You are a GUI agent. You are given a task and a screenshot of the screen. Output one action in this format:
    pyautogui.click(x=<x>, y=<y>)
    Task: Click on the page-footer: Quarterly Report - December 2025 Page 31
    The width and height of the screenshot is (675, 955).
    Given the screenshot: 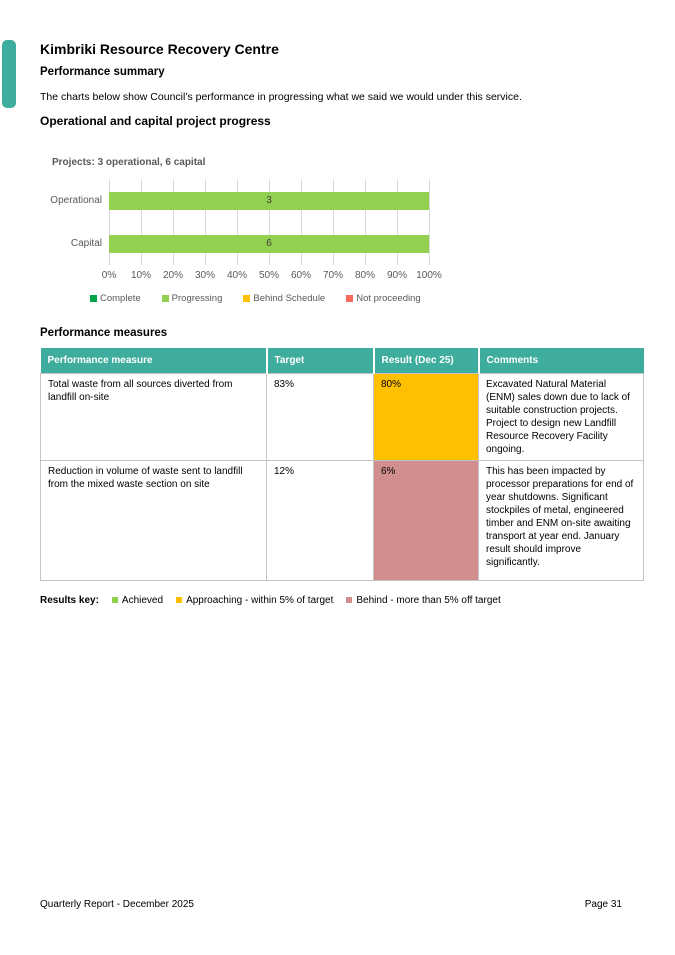 What is the action you would take?
    pyautogui.click(x=331, y=904)
    